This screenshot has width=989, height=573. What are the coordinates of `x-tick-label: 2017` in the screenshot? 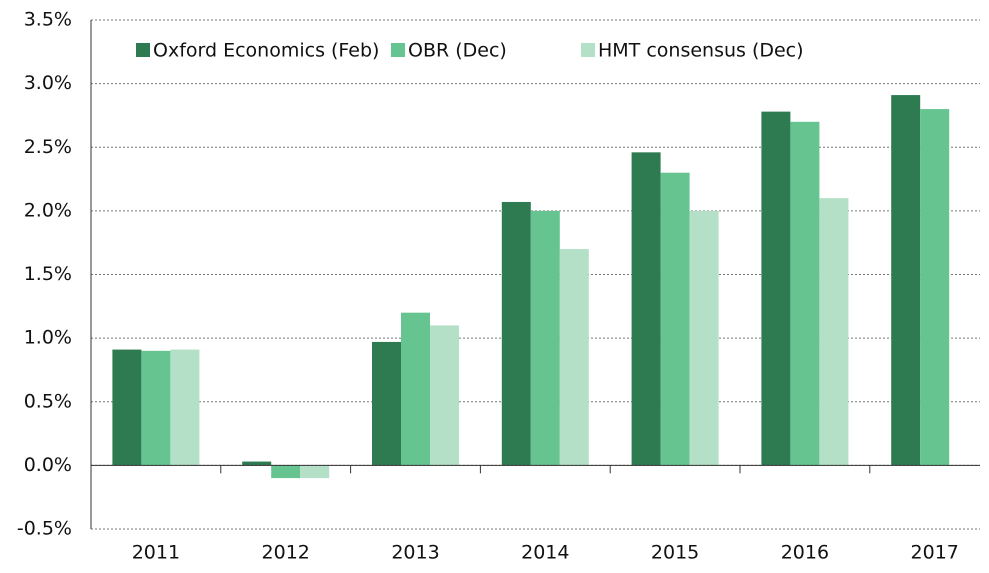 It's located at (935, 553).